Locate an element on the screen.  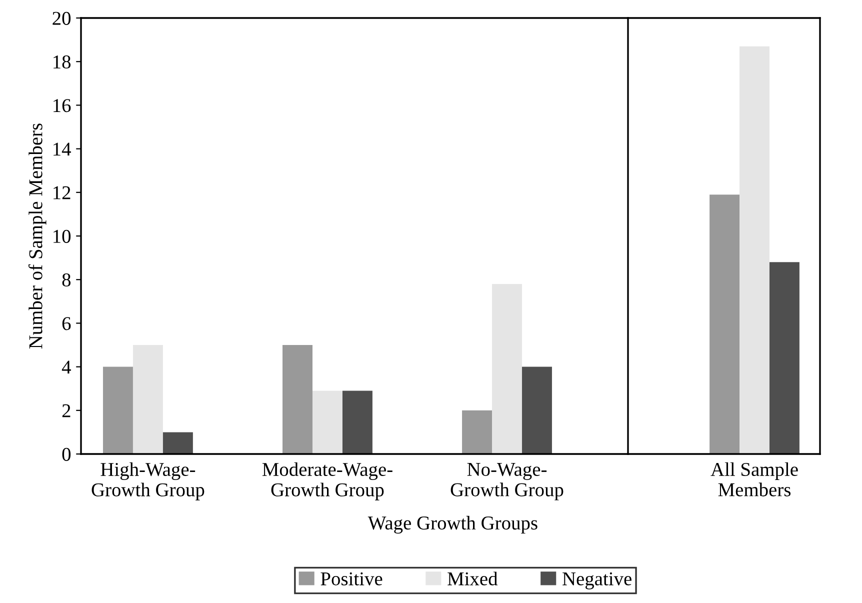
y-tick-label: 6 is located at coordinates (66, 323).